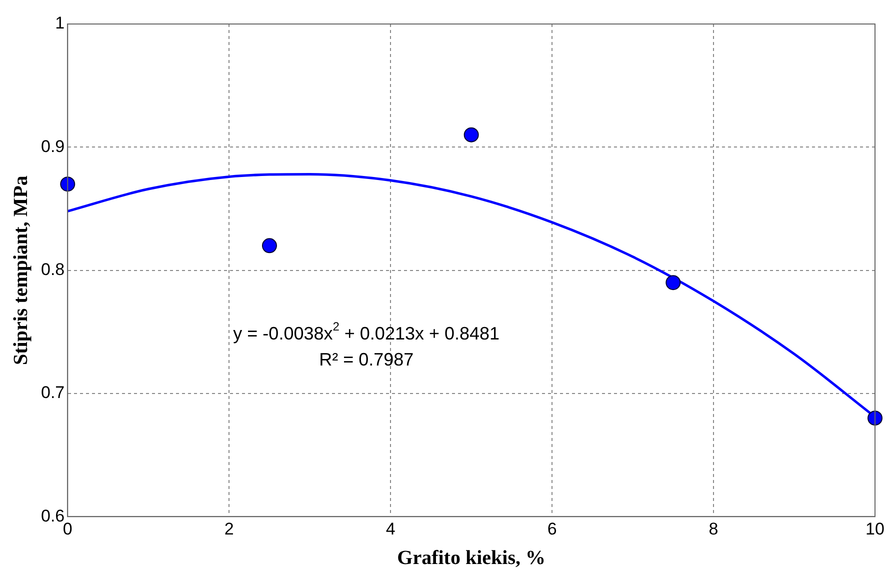 The width and height of the screenshot is (891, 575). Describe the element at coordinates (713, 528) in the screenshot. I see `x-tick-label: 8` at that location.